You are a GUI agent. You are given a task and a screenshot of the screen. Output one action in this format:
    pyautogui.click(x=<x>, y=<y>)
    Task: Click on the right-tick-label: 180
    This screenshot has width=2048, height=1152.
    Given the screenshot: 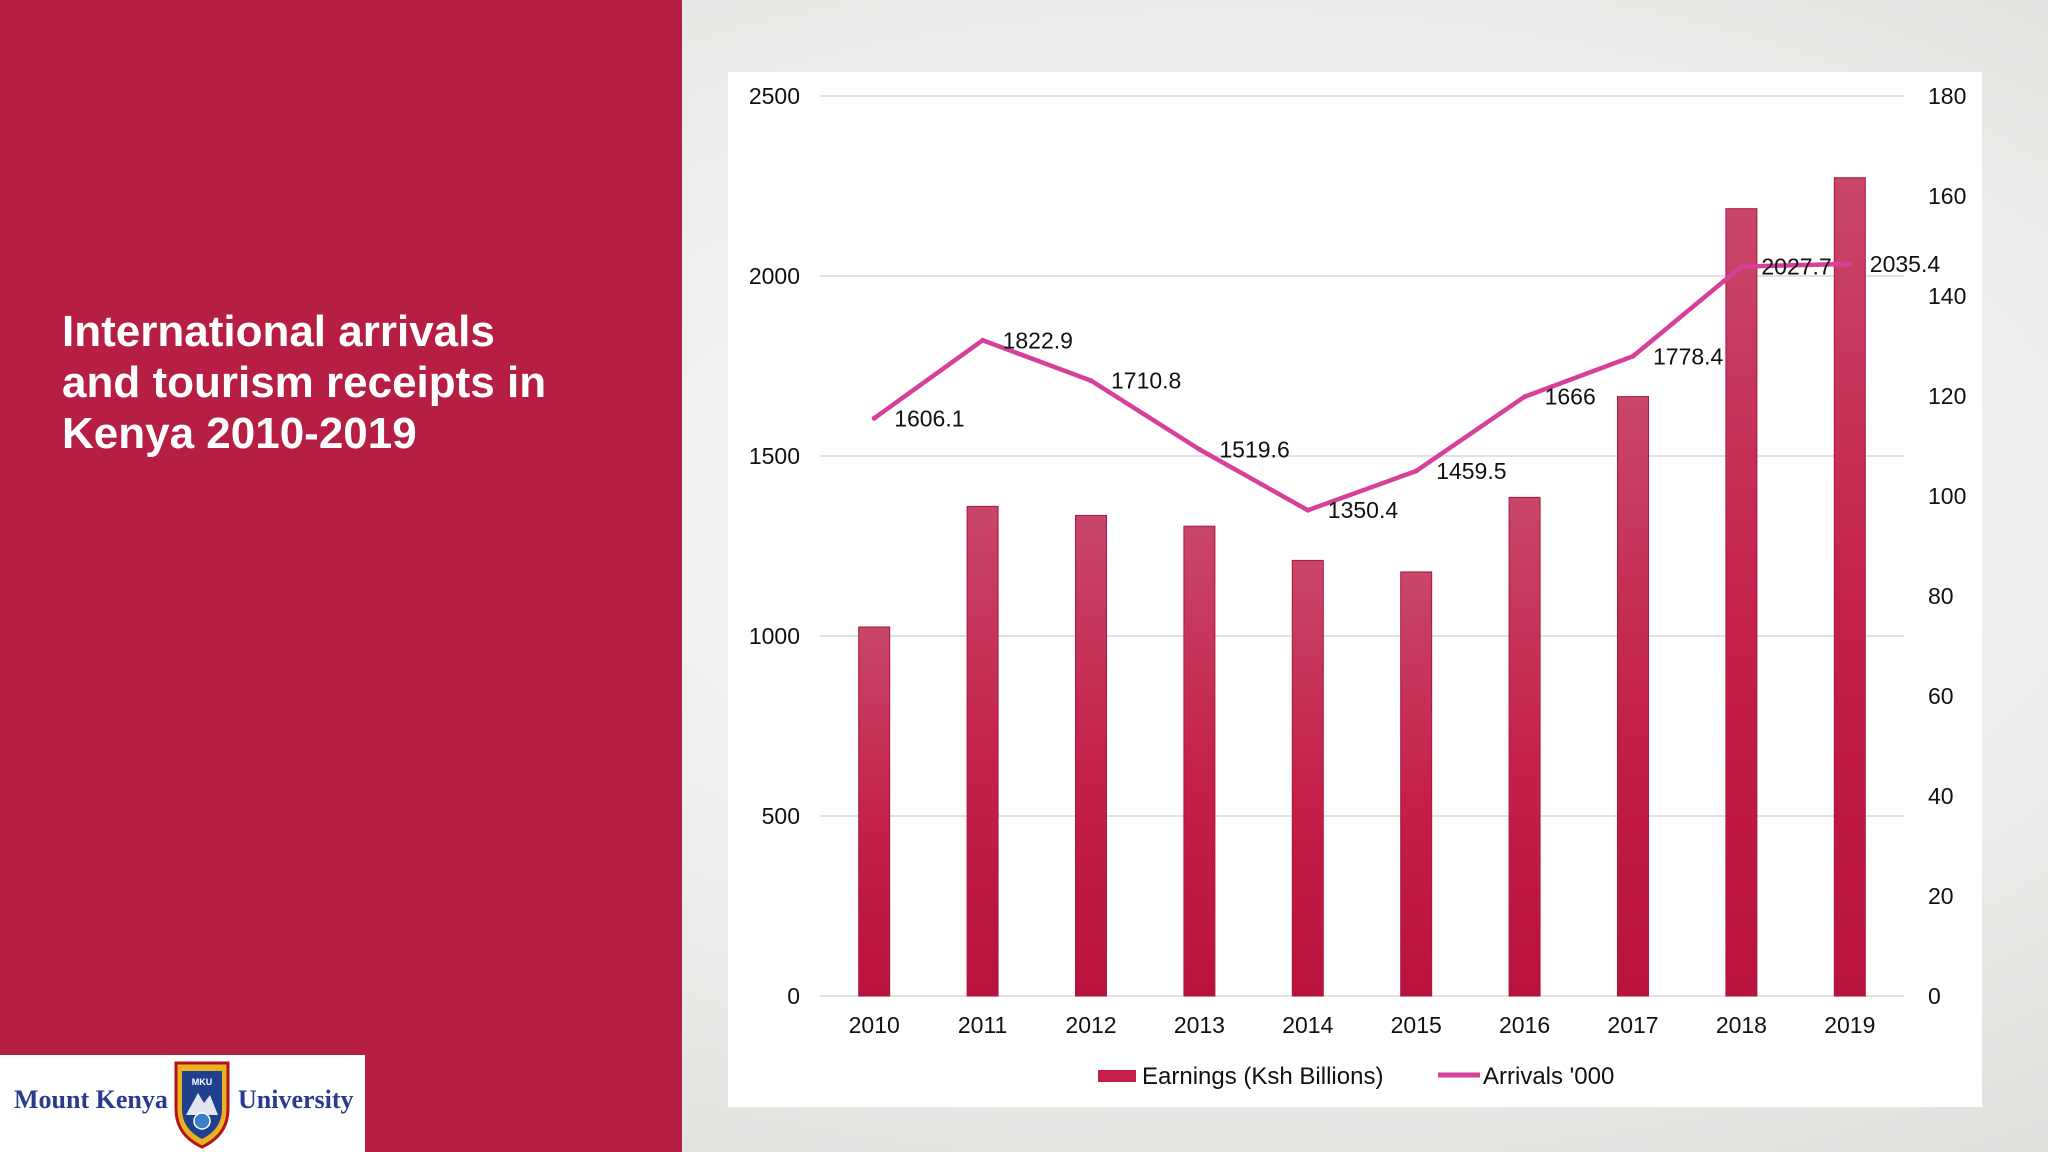 What is the action you would take?
    pyautogui.click(x=1947, y=96)
    